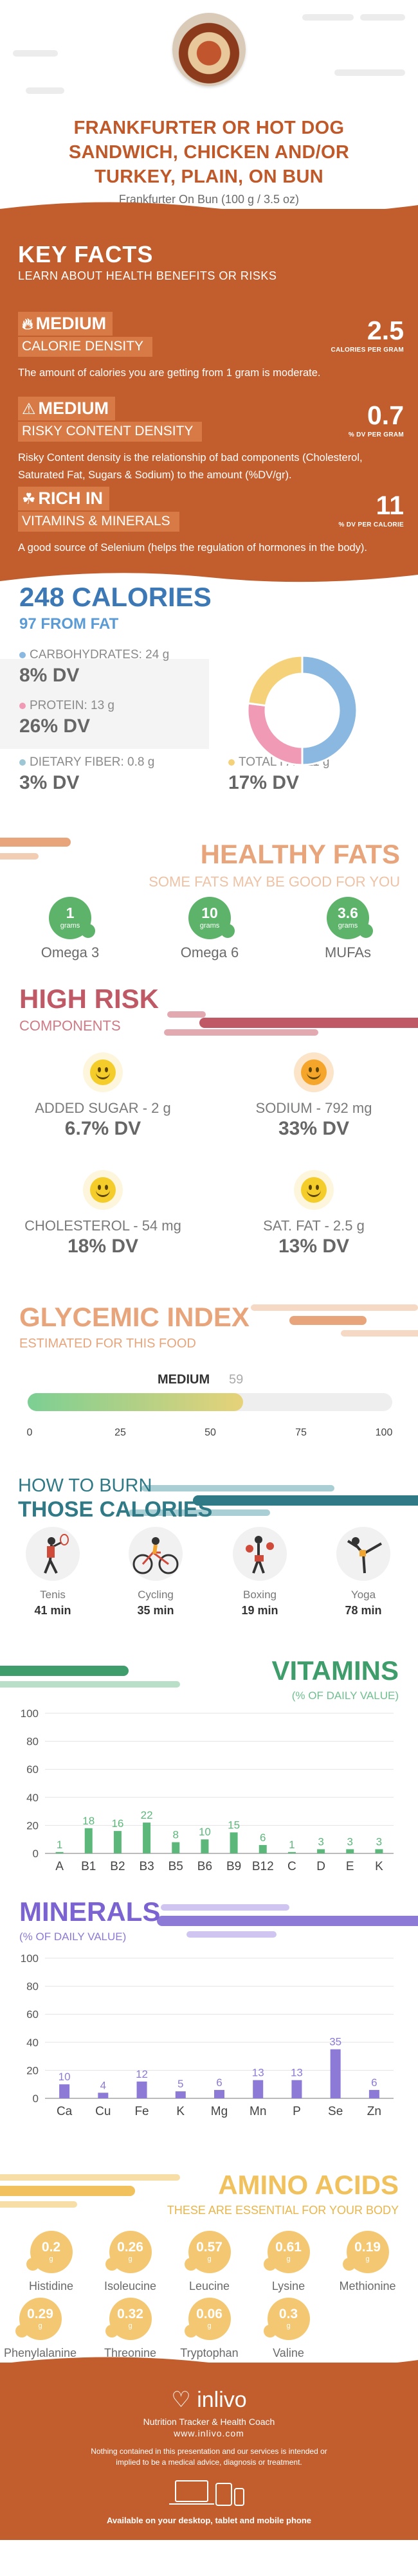 This screenshot has width=418, height=2576. I want to click on bar-B5, so click(176, 1847).